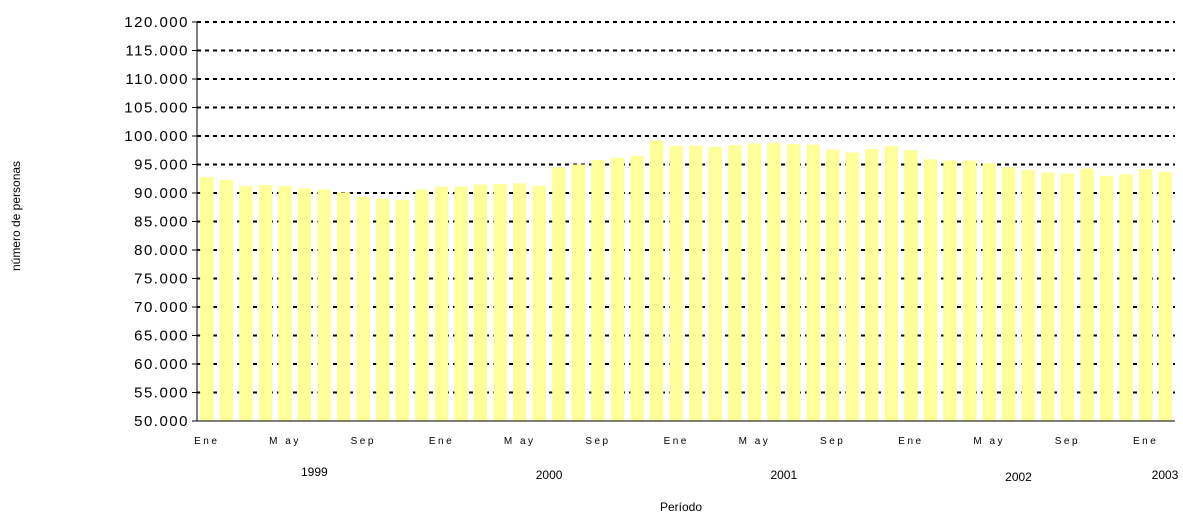 The width and height of the screenshot is (1183, 513). What do you see at coordinates (161, 336) in the screenshot?
I see `y-tick-label: 65.000` at bounding box center [161, 336].